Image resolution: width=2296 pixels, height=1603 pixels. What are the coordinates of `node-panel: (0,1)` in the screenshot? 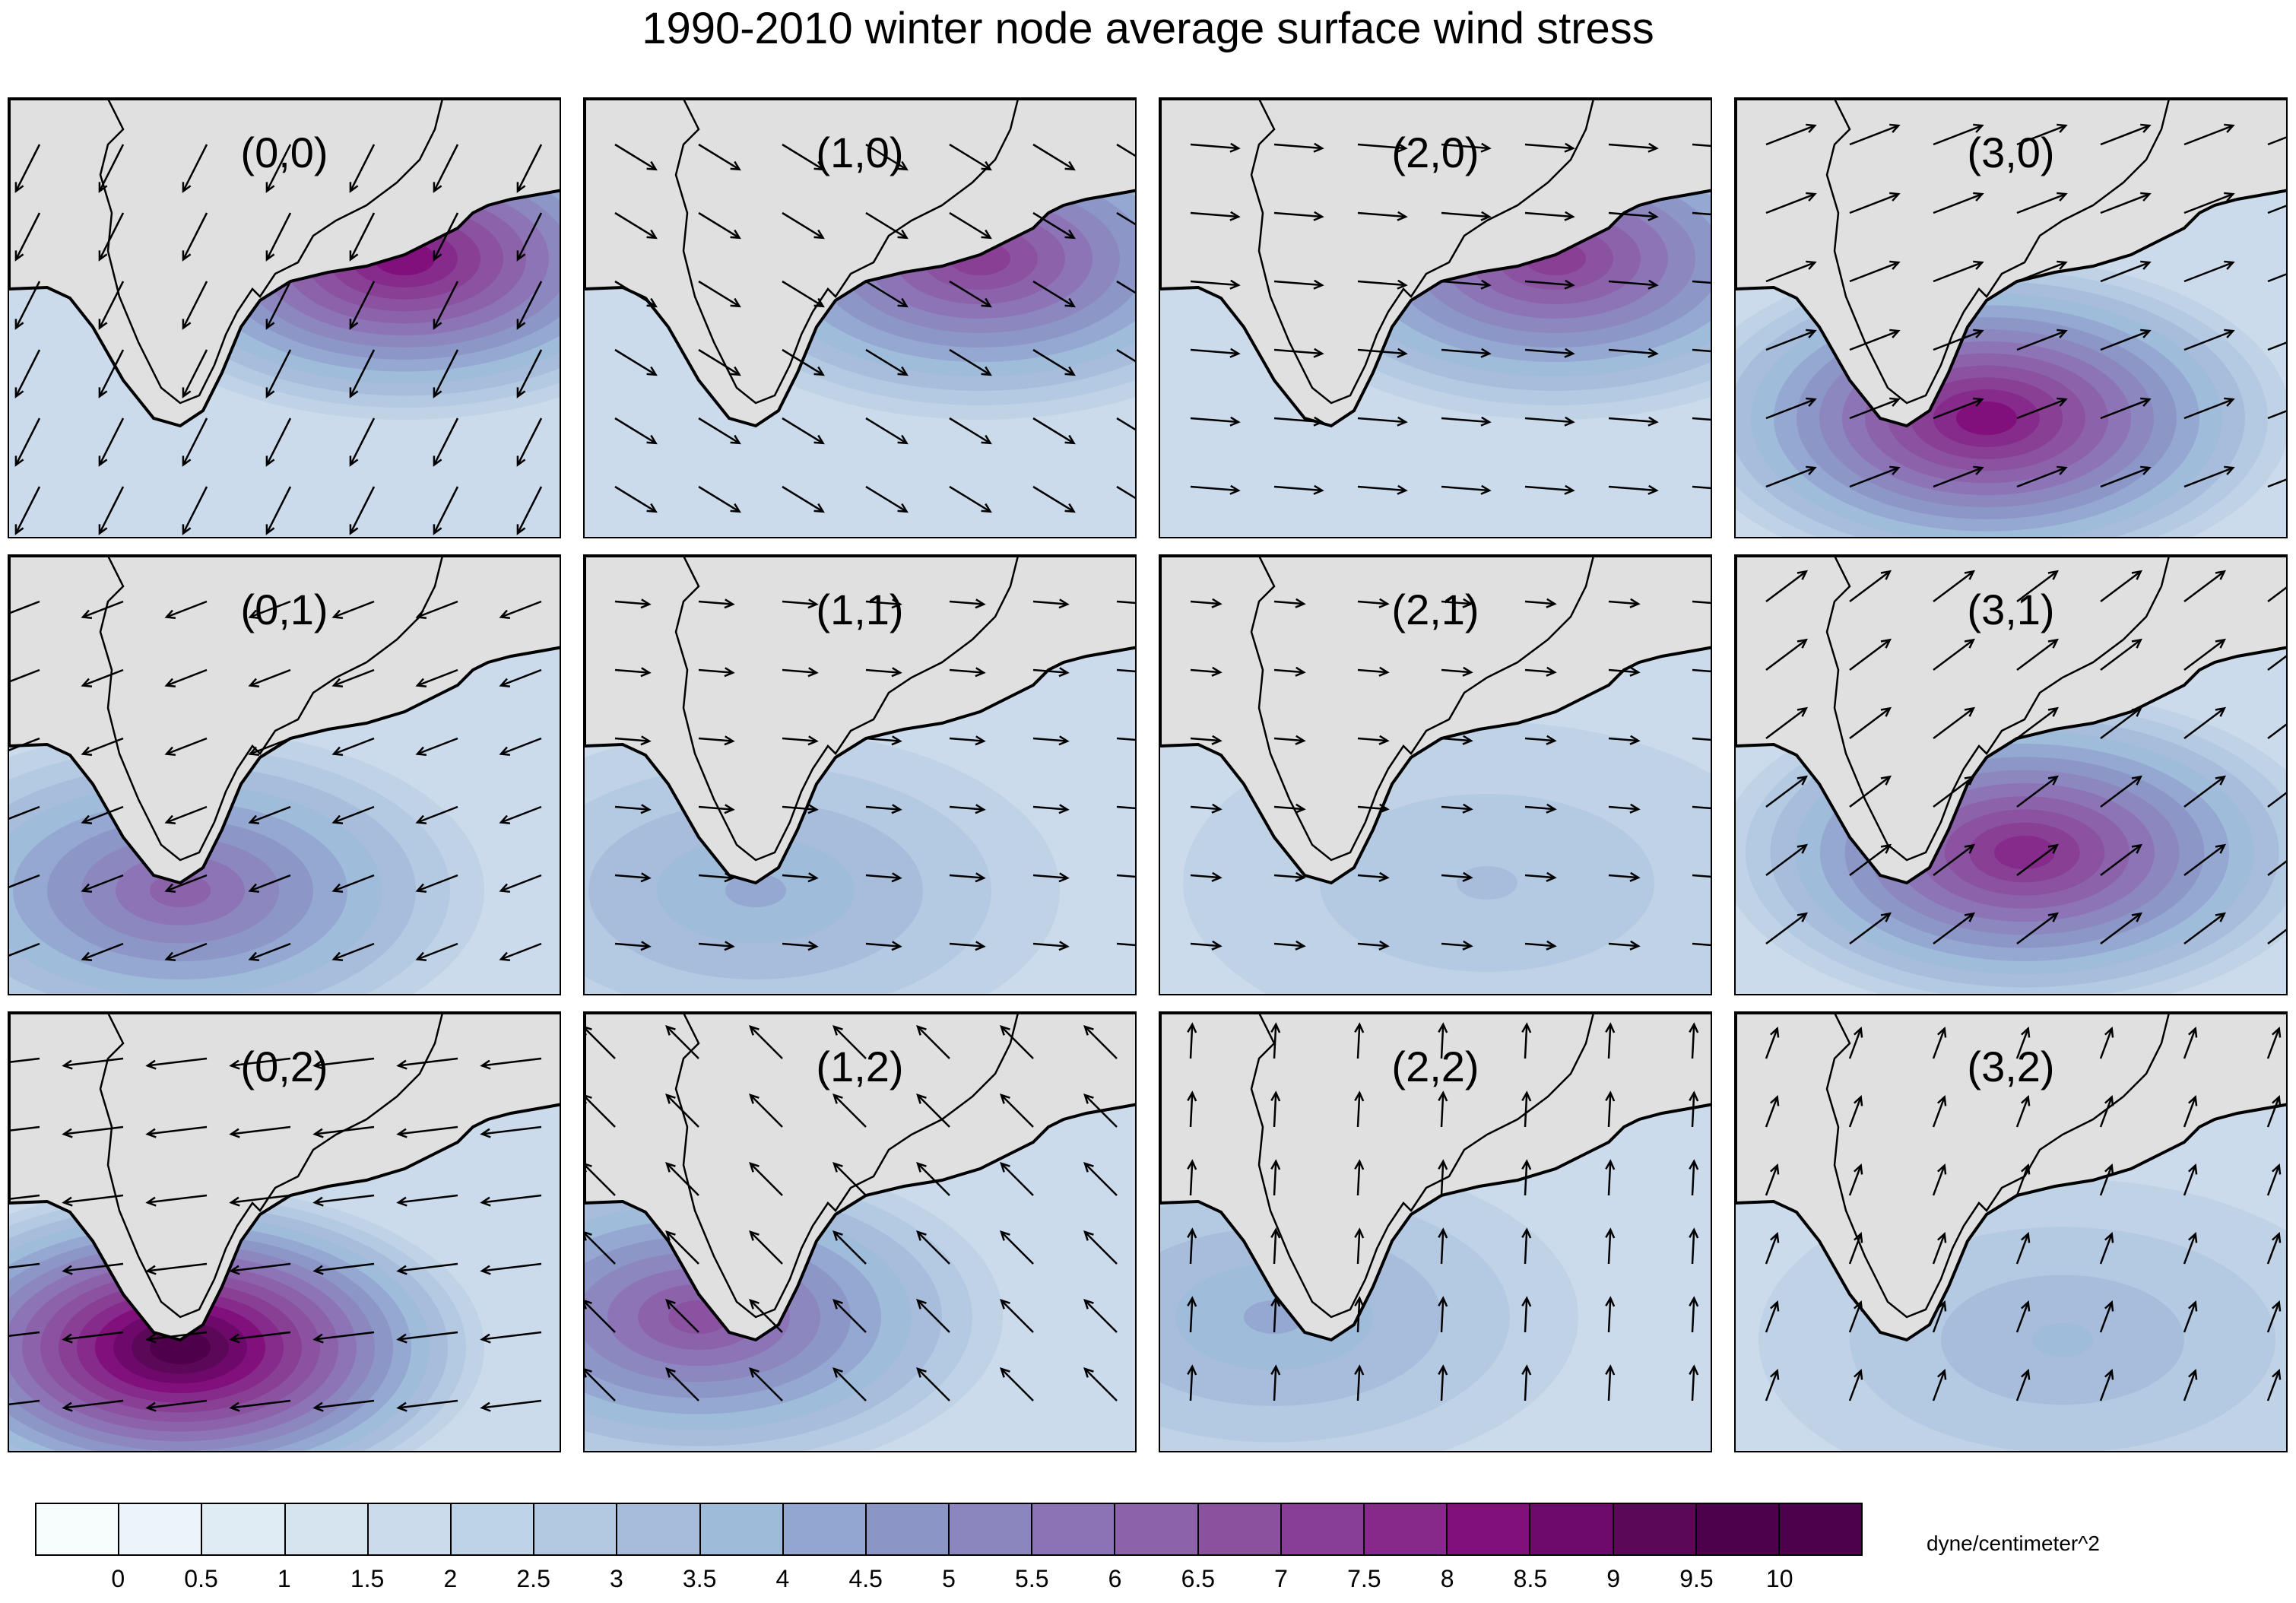 It's located at (284, 774).